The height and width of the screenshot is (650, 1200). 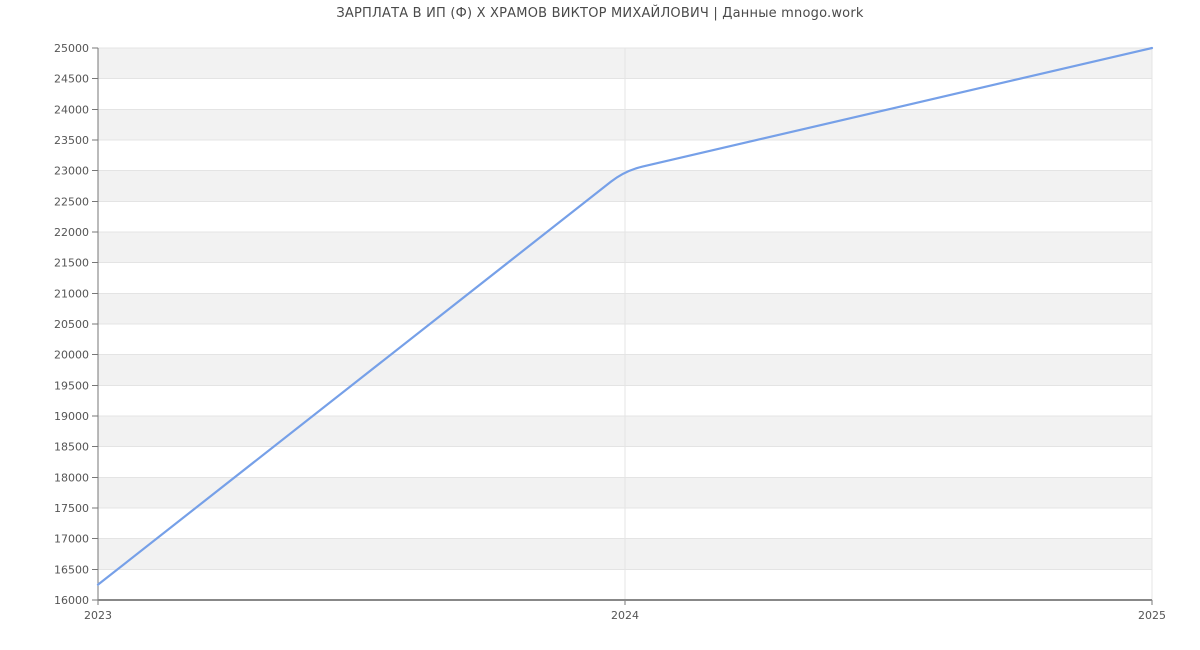 What do you see at coordinates (71, 293) in the screenshot?
I see `y-tick-label: 21000` at bounding box center [71, 293].